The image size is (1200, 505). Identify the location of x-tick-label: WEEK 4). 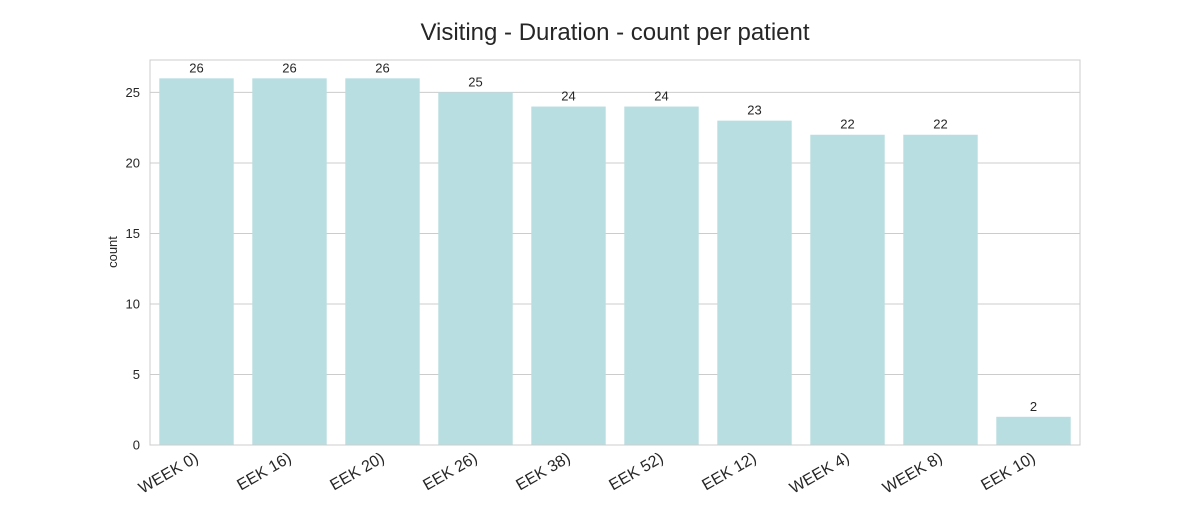
(819, 474).